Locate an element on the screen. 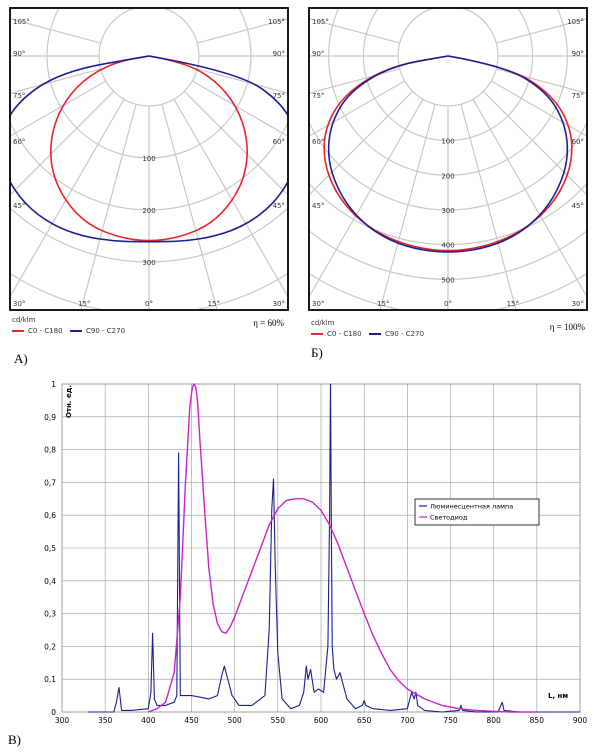  polar-a-efficiency: η = 60% is located at coordinates (268, 323).